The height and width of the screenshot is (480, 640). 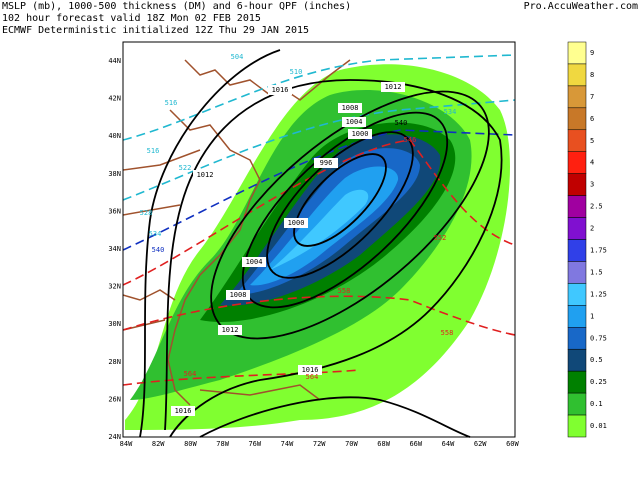 I want to click on lon-label: 68W, so click(x=383, y=444).